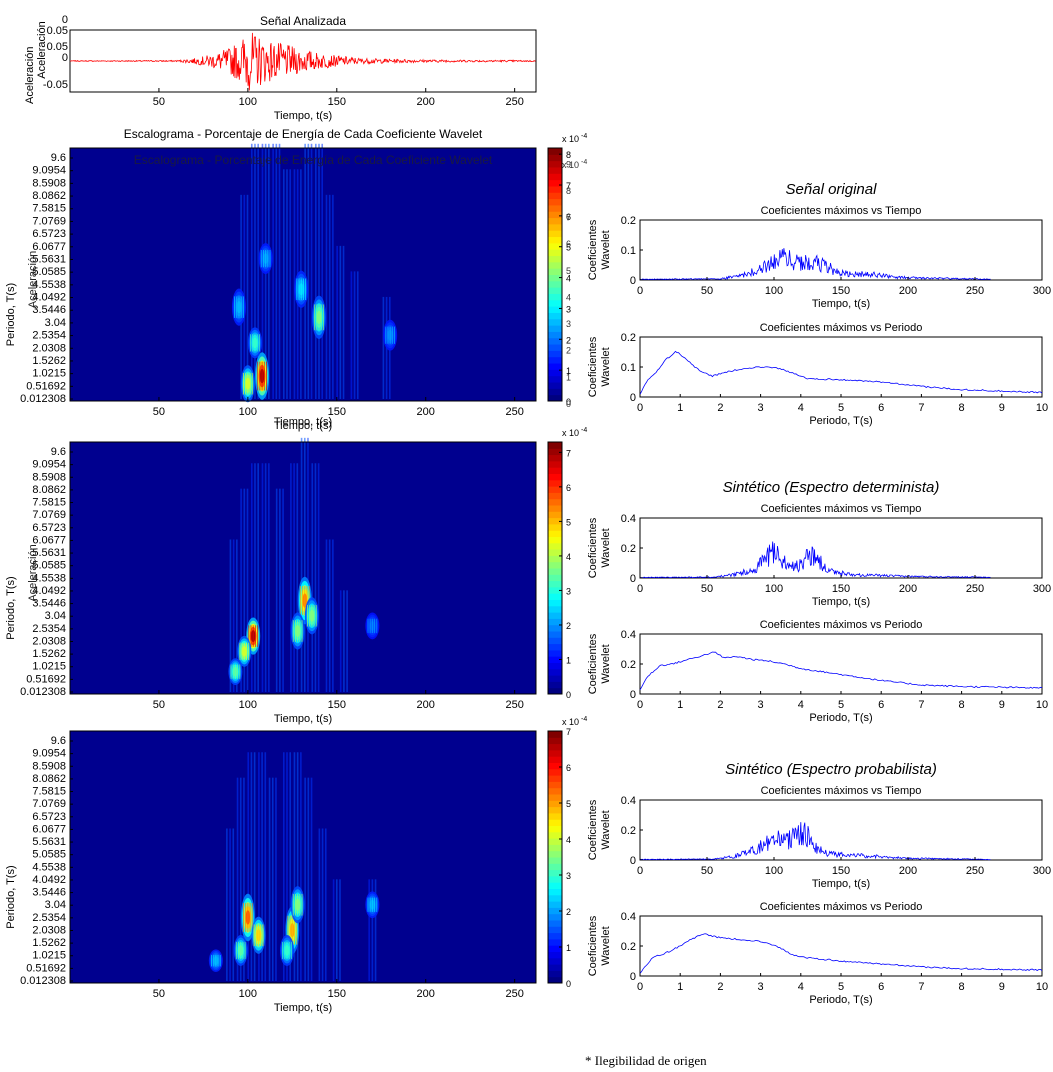 The height and width of the screenshot is (1072, 1053). Describe the element at coordinates (841, 625) in the screenshot. I see `det-period-title: Coeficientes máximos vs Periodo` at that location.